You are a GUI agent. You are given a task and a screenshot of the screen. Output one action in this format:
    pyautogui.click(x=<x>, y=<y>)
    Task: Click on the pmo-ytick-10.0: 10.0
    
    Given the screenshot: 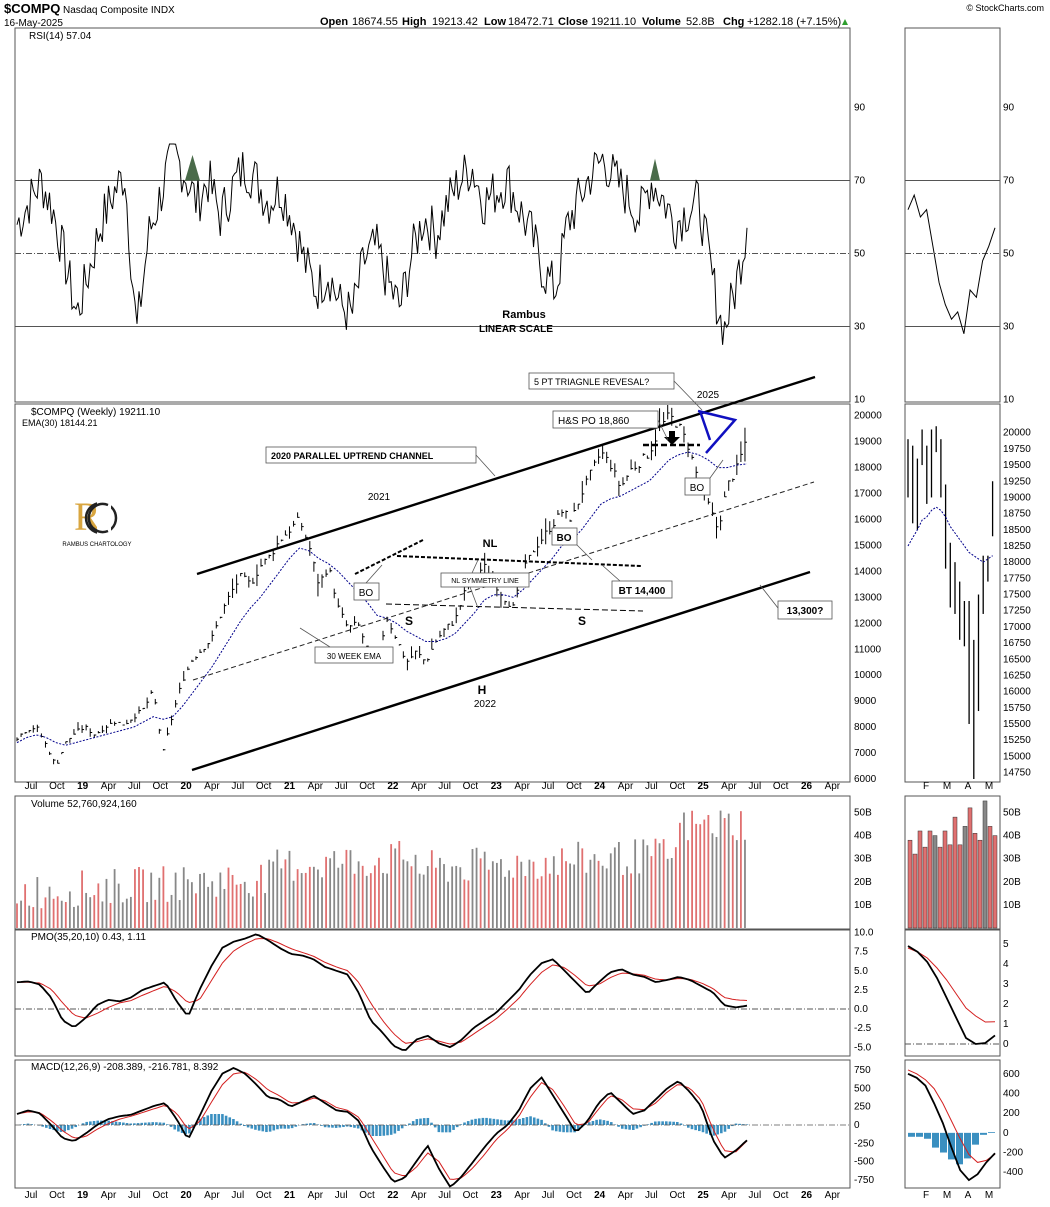 What is the action you would take?
    pyautogui.click(x=864, y=933)
    